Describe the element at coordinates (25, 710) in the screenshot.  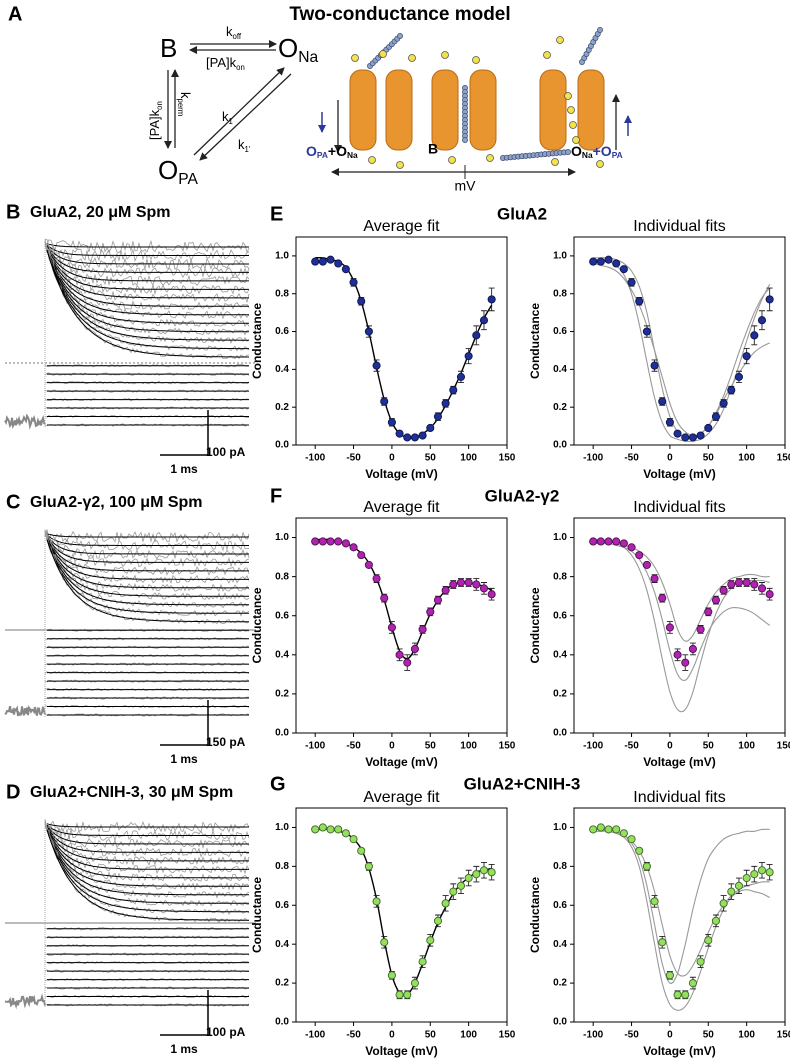
I see `trace-baseline` at that location.